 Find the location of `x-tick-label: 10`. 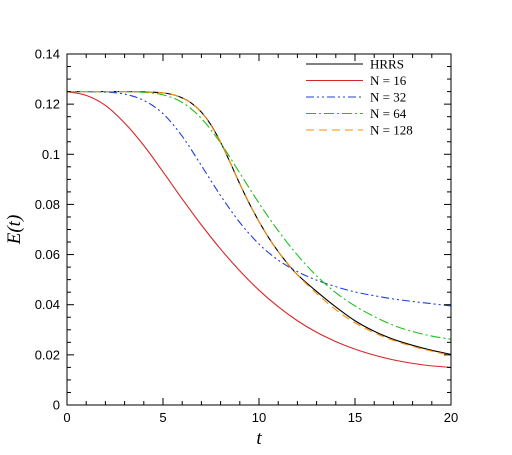

x-tick-label: 10 is located at coordinates (259, 417).